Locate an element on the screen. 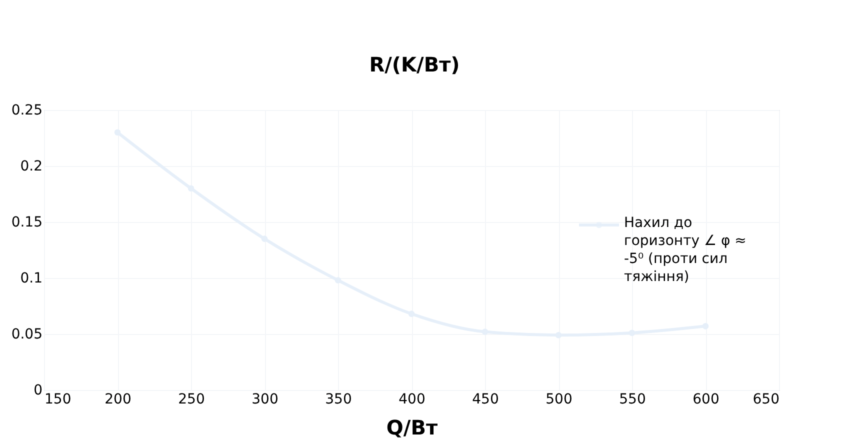 This screenshot has width=844, height=447. x-tick-label: 450 is located at coordinates (485, 400).